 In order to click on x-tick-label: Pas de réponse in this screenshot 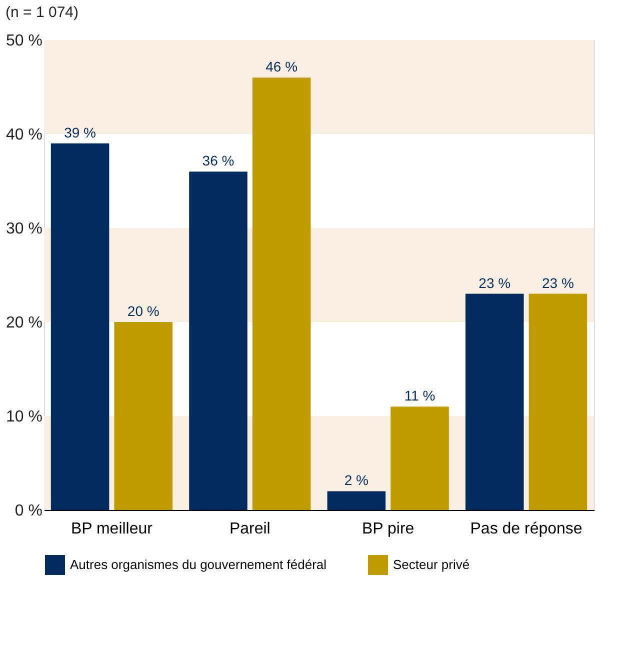, I will do `click(526, 529)`.